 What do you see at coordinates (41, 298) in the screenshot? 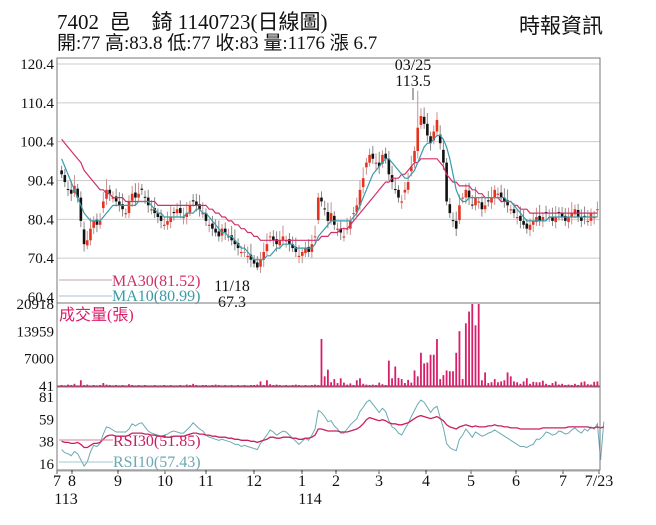
I see `svg-text: 60.4` at bounding box center [41, 298].